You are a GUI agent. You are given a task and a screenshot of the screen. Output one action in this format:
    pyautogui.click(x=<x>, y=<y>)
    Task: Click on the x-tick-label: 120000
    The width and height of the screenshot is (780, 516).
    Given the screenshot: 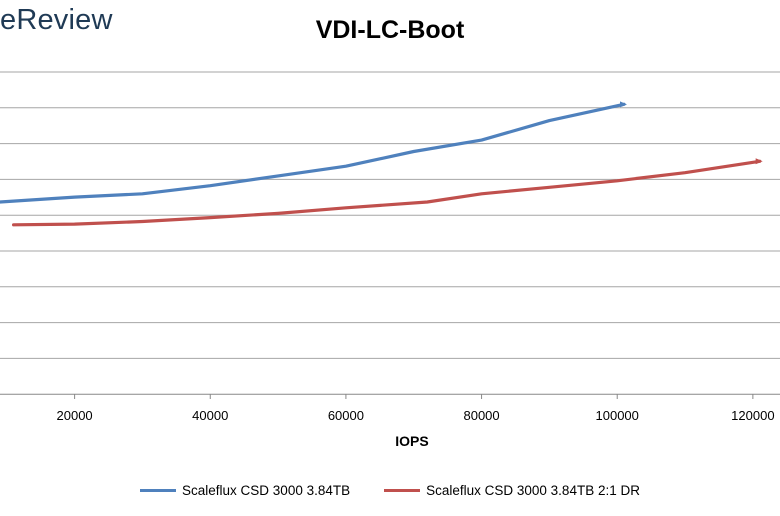 What is the action you would take?
    pyautogui.click(x=752, y=415)
    